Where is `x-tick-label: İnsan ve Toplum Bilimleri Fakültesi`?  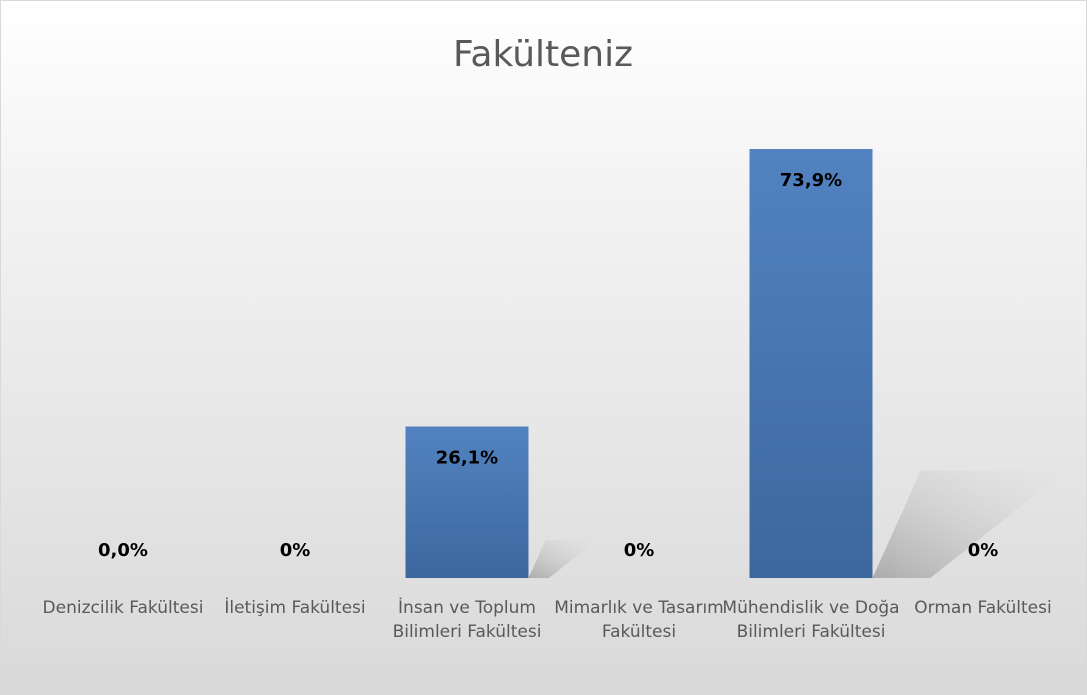
x-tick-label: İnsan ve Toplum Bilimleri Fakültesi is located at coordinates (467, 620).